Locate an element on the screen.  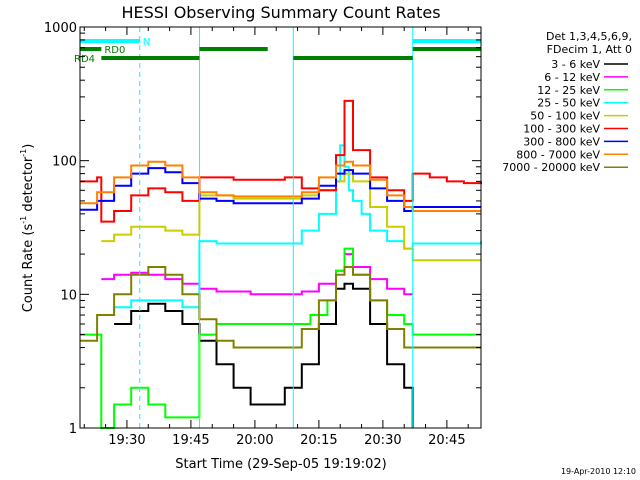
y-axis-label-prefix: Count Rate (s is located at coordinates (28, 268).